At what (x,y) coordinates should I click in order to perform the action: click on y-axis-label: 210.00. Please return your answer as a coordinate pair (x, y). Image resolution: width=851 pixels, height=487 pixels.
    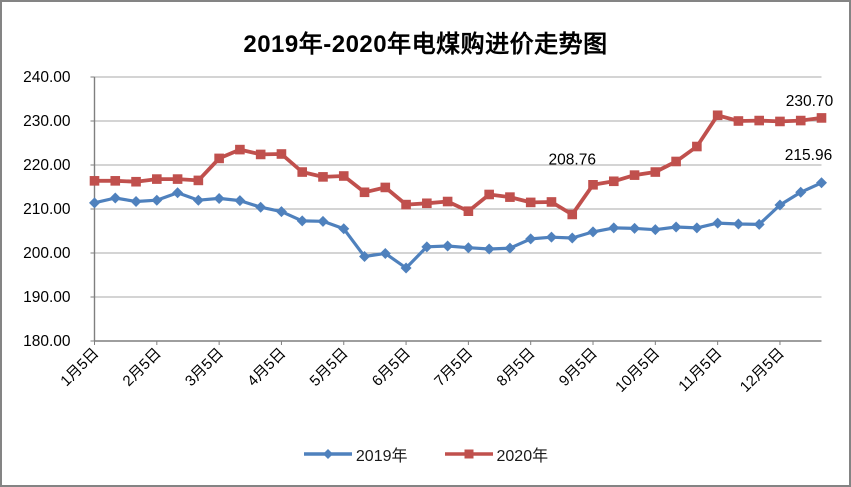
    Looking at the image, I should click on (47, 209).